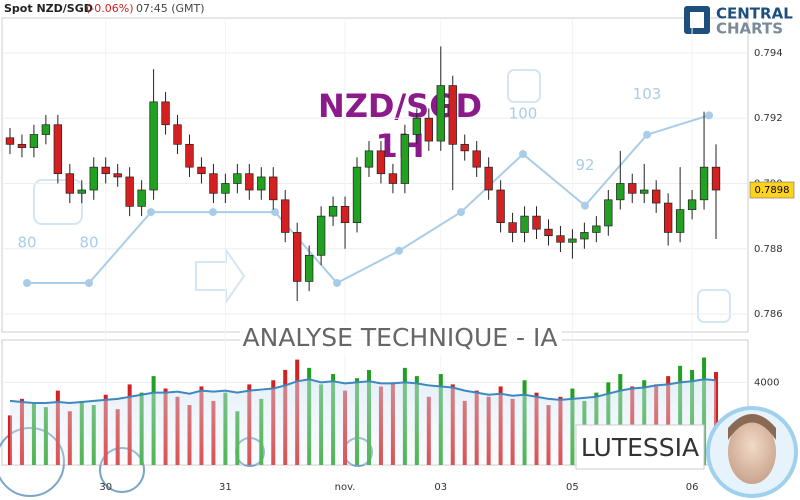 This screenshot has height=500, width=800. What do you see at coordinates (768, 118) in the screenshot?
I see `y-tick-label: 0.792` at bounding box center [768, 118].